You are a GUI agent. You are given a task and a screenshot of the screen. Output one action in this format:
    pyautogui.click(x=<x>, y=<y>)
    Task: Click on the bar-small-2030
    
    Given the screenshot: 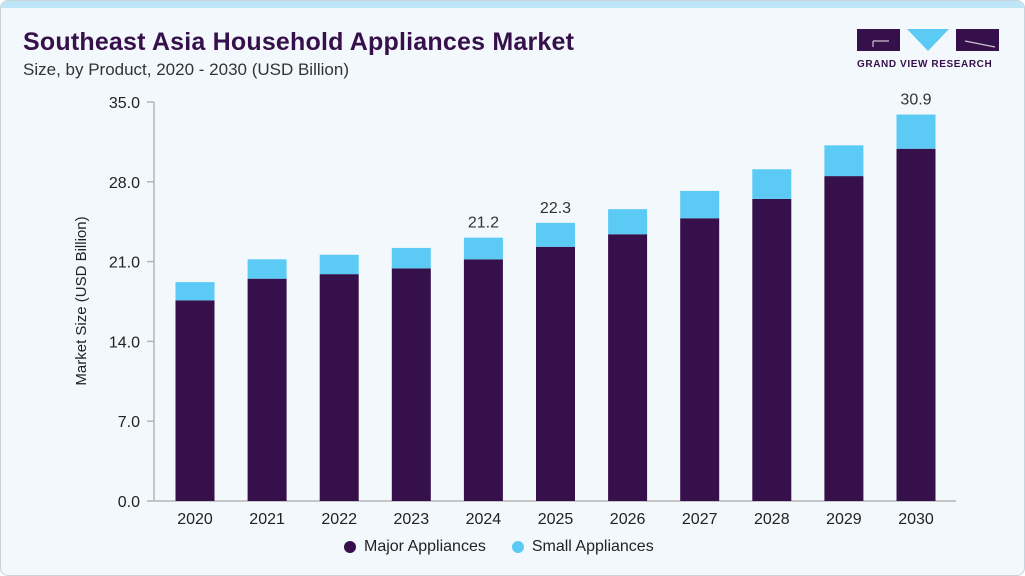 What is the action you would take?
    pyautogui.click(x=916, y=131)
    